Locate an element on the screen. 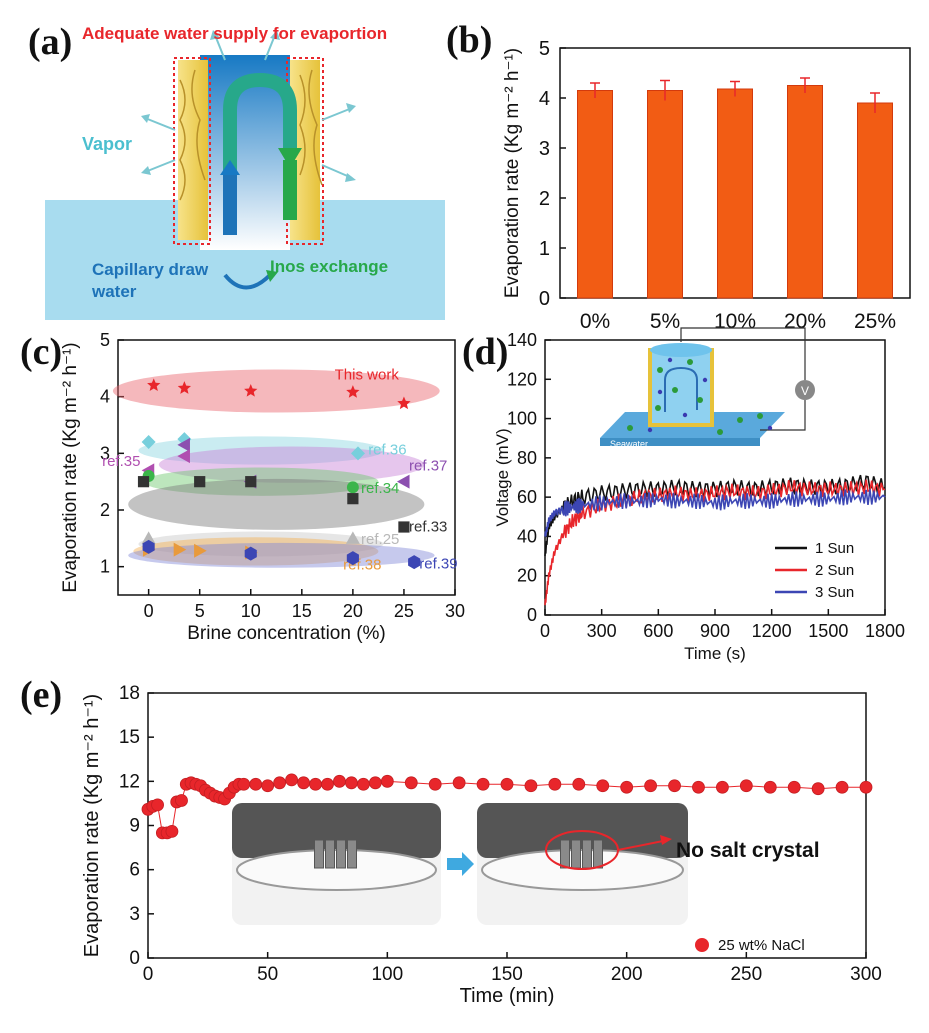  panel-label-a: (a) is located at coordinates (50, 42).